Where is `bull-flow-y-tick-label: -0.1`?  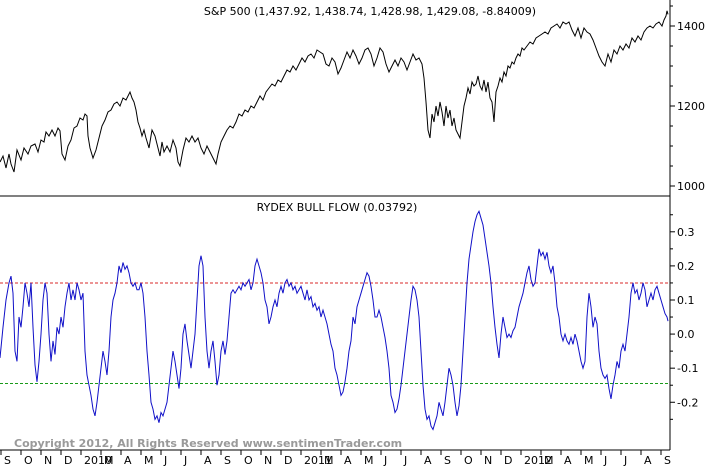 bull-flow-y-tick-label: -0.1 is located at coordinates (687, 368).